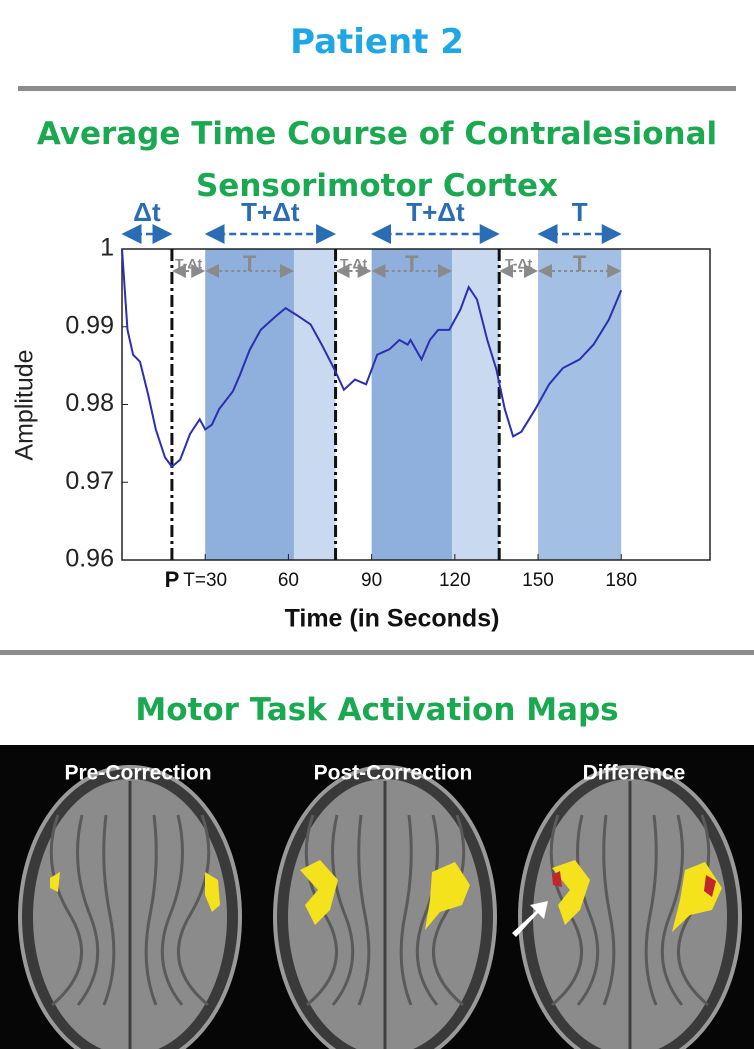 The height and width of the screenshot is (1049, 754). Describe the element at coordinates (371, 580) in the screenshot. I see `x-tick-label: 90` at that location.